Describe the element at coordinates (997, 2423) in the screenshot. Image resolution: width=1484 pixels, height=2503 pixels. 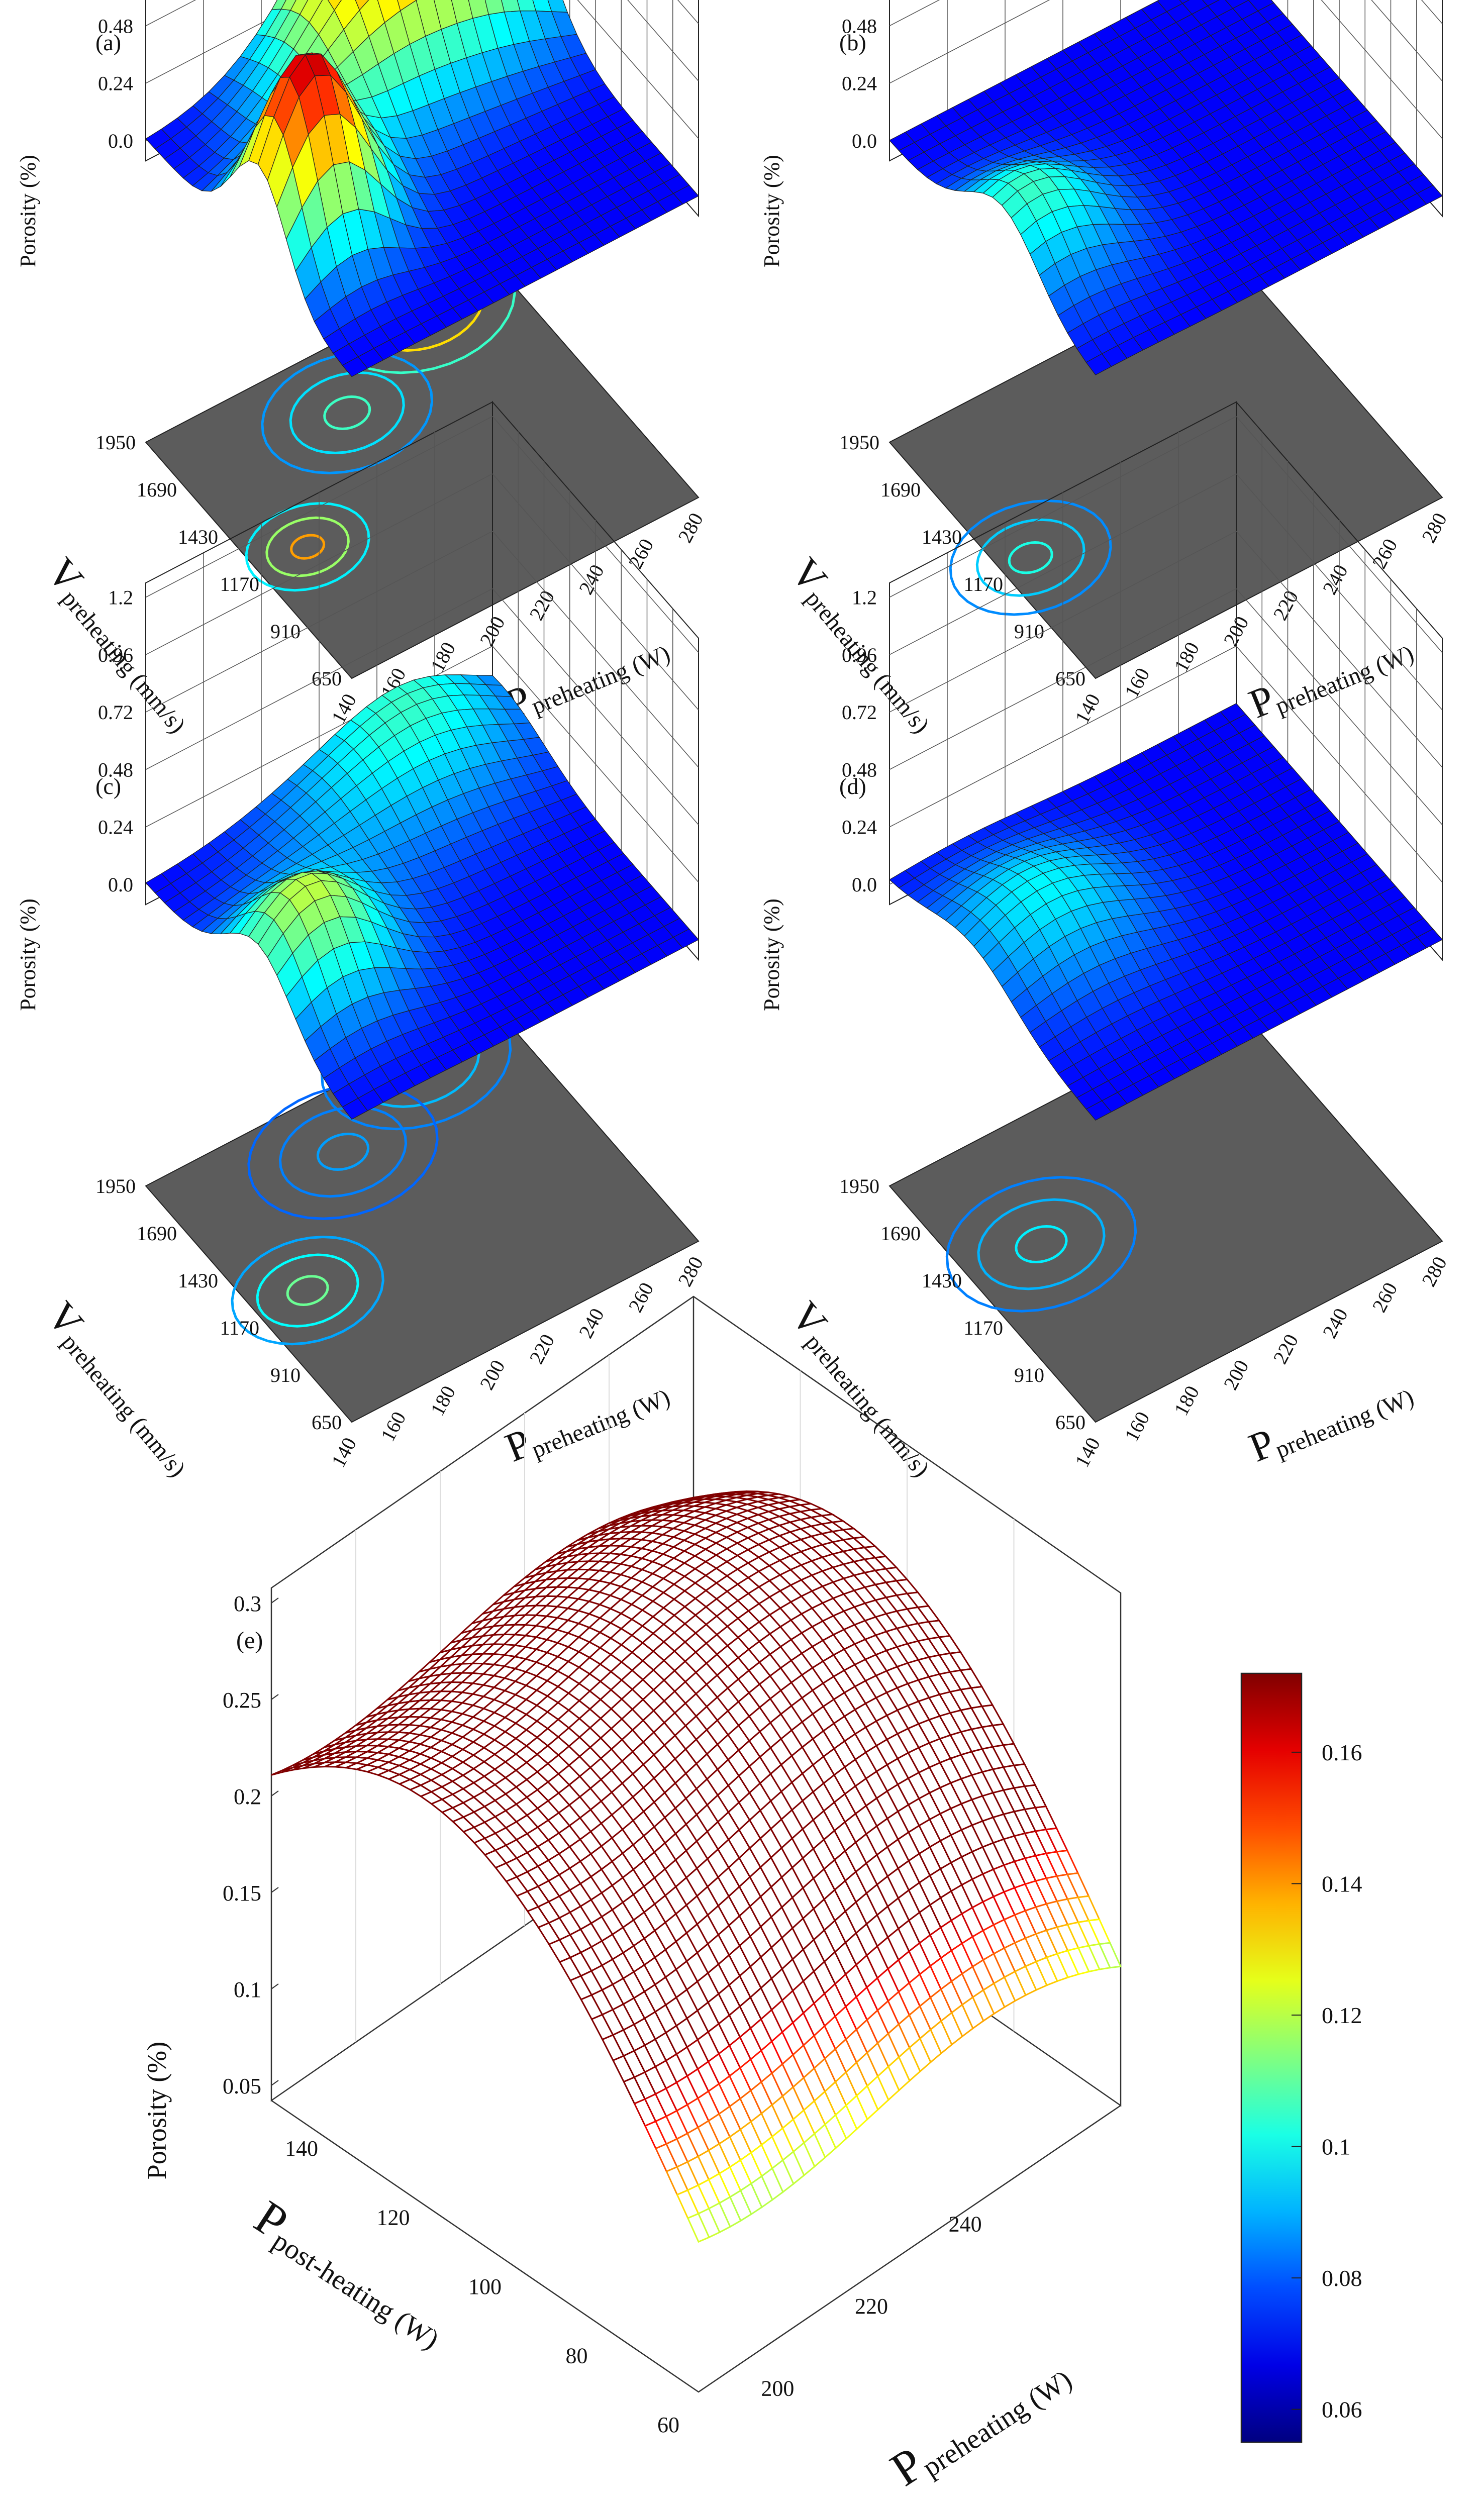
I see `y-axis-label-sub: preheating (W)` at that location.